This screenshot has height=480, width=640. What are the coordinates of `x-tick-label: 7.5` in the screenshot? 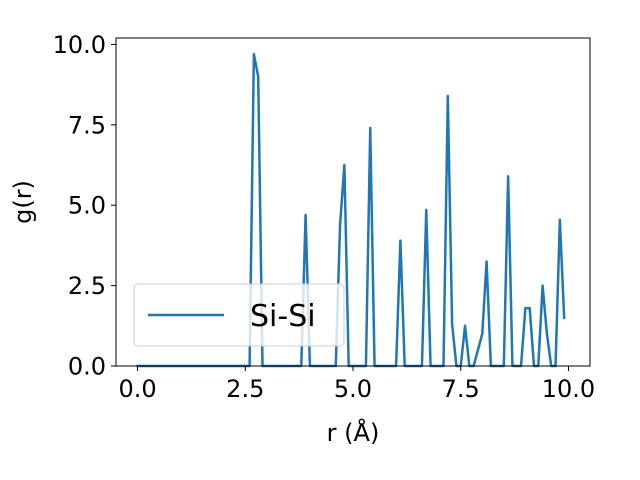 It's located at (461, 389).